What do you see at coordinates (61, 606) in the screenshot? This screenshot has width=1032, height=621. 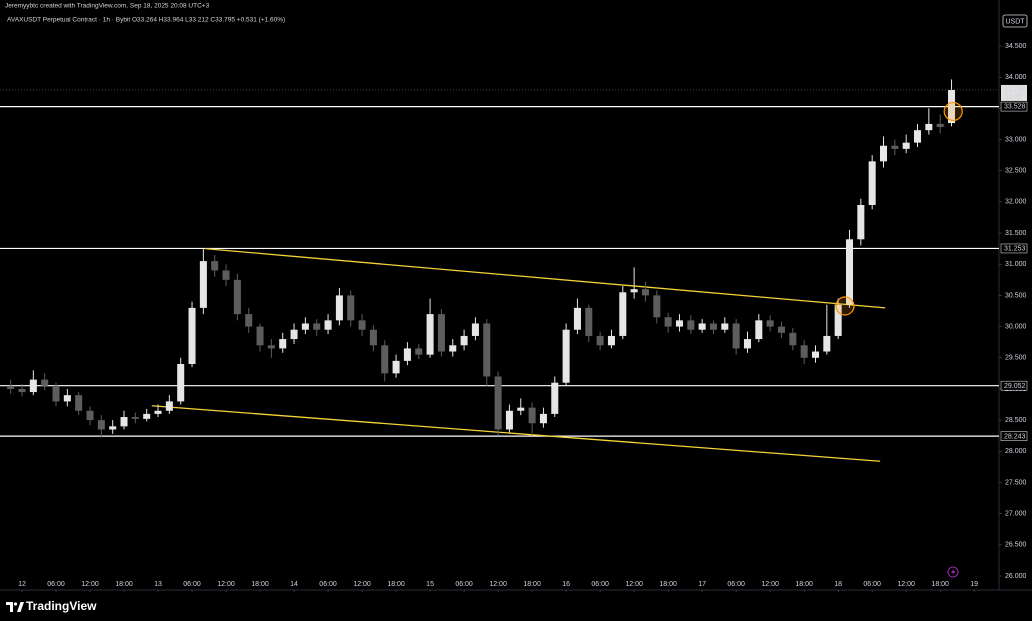 I see `brand-name: TradingView` at bounding box center [61, 606].